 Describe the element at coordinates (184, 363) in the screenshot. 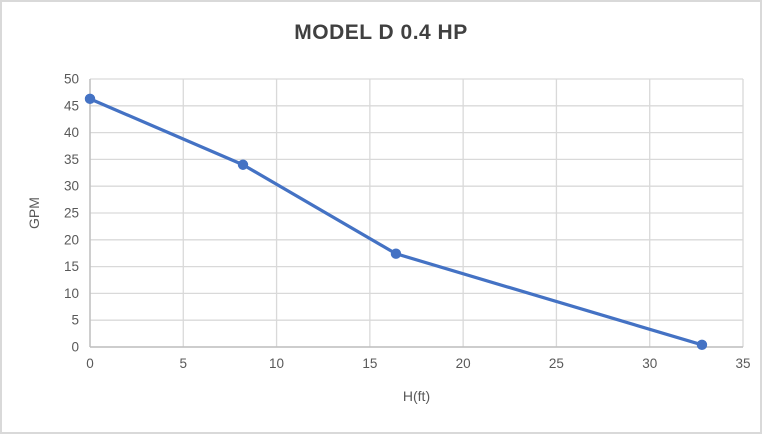

I see `x-tick-label: 5` at that location.